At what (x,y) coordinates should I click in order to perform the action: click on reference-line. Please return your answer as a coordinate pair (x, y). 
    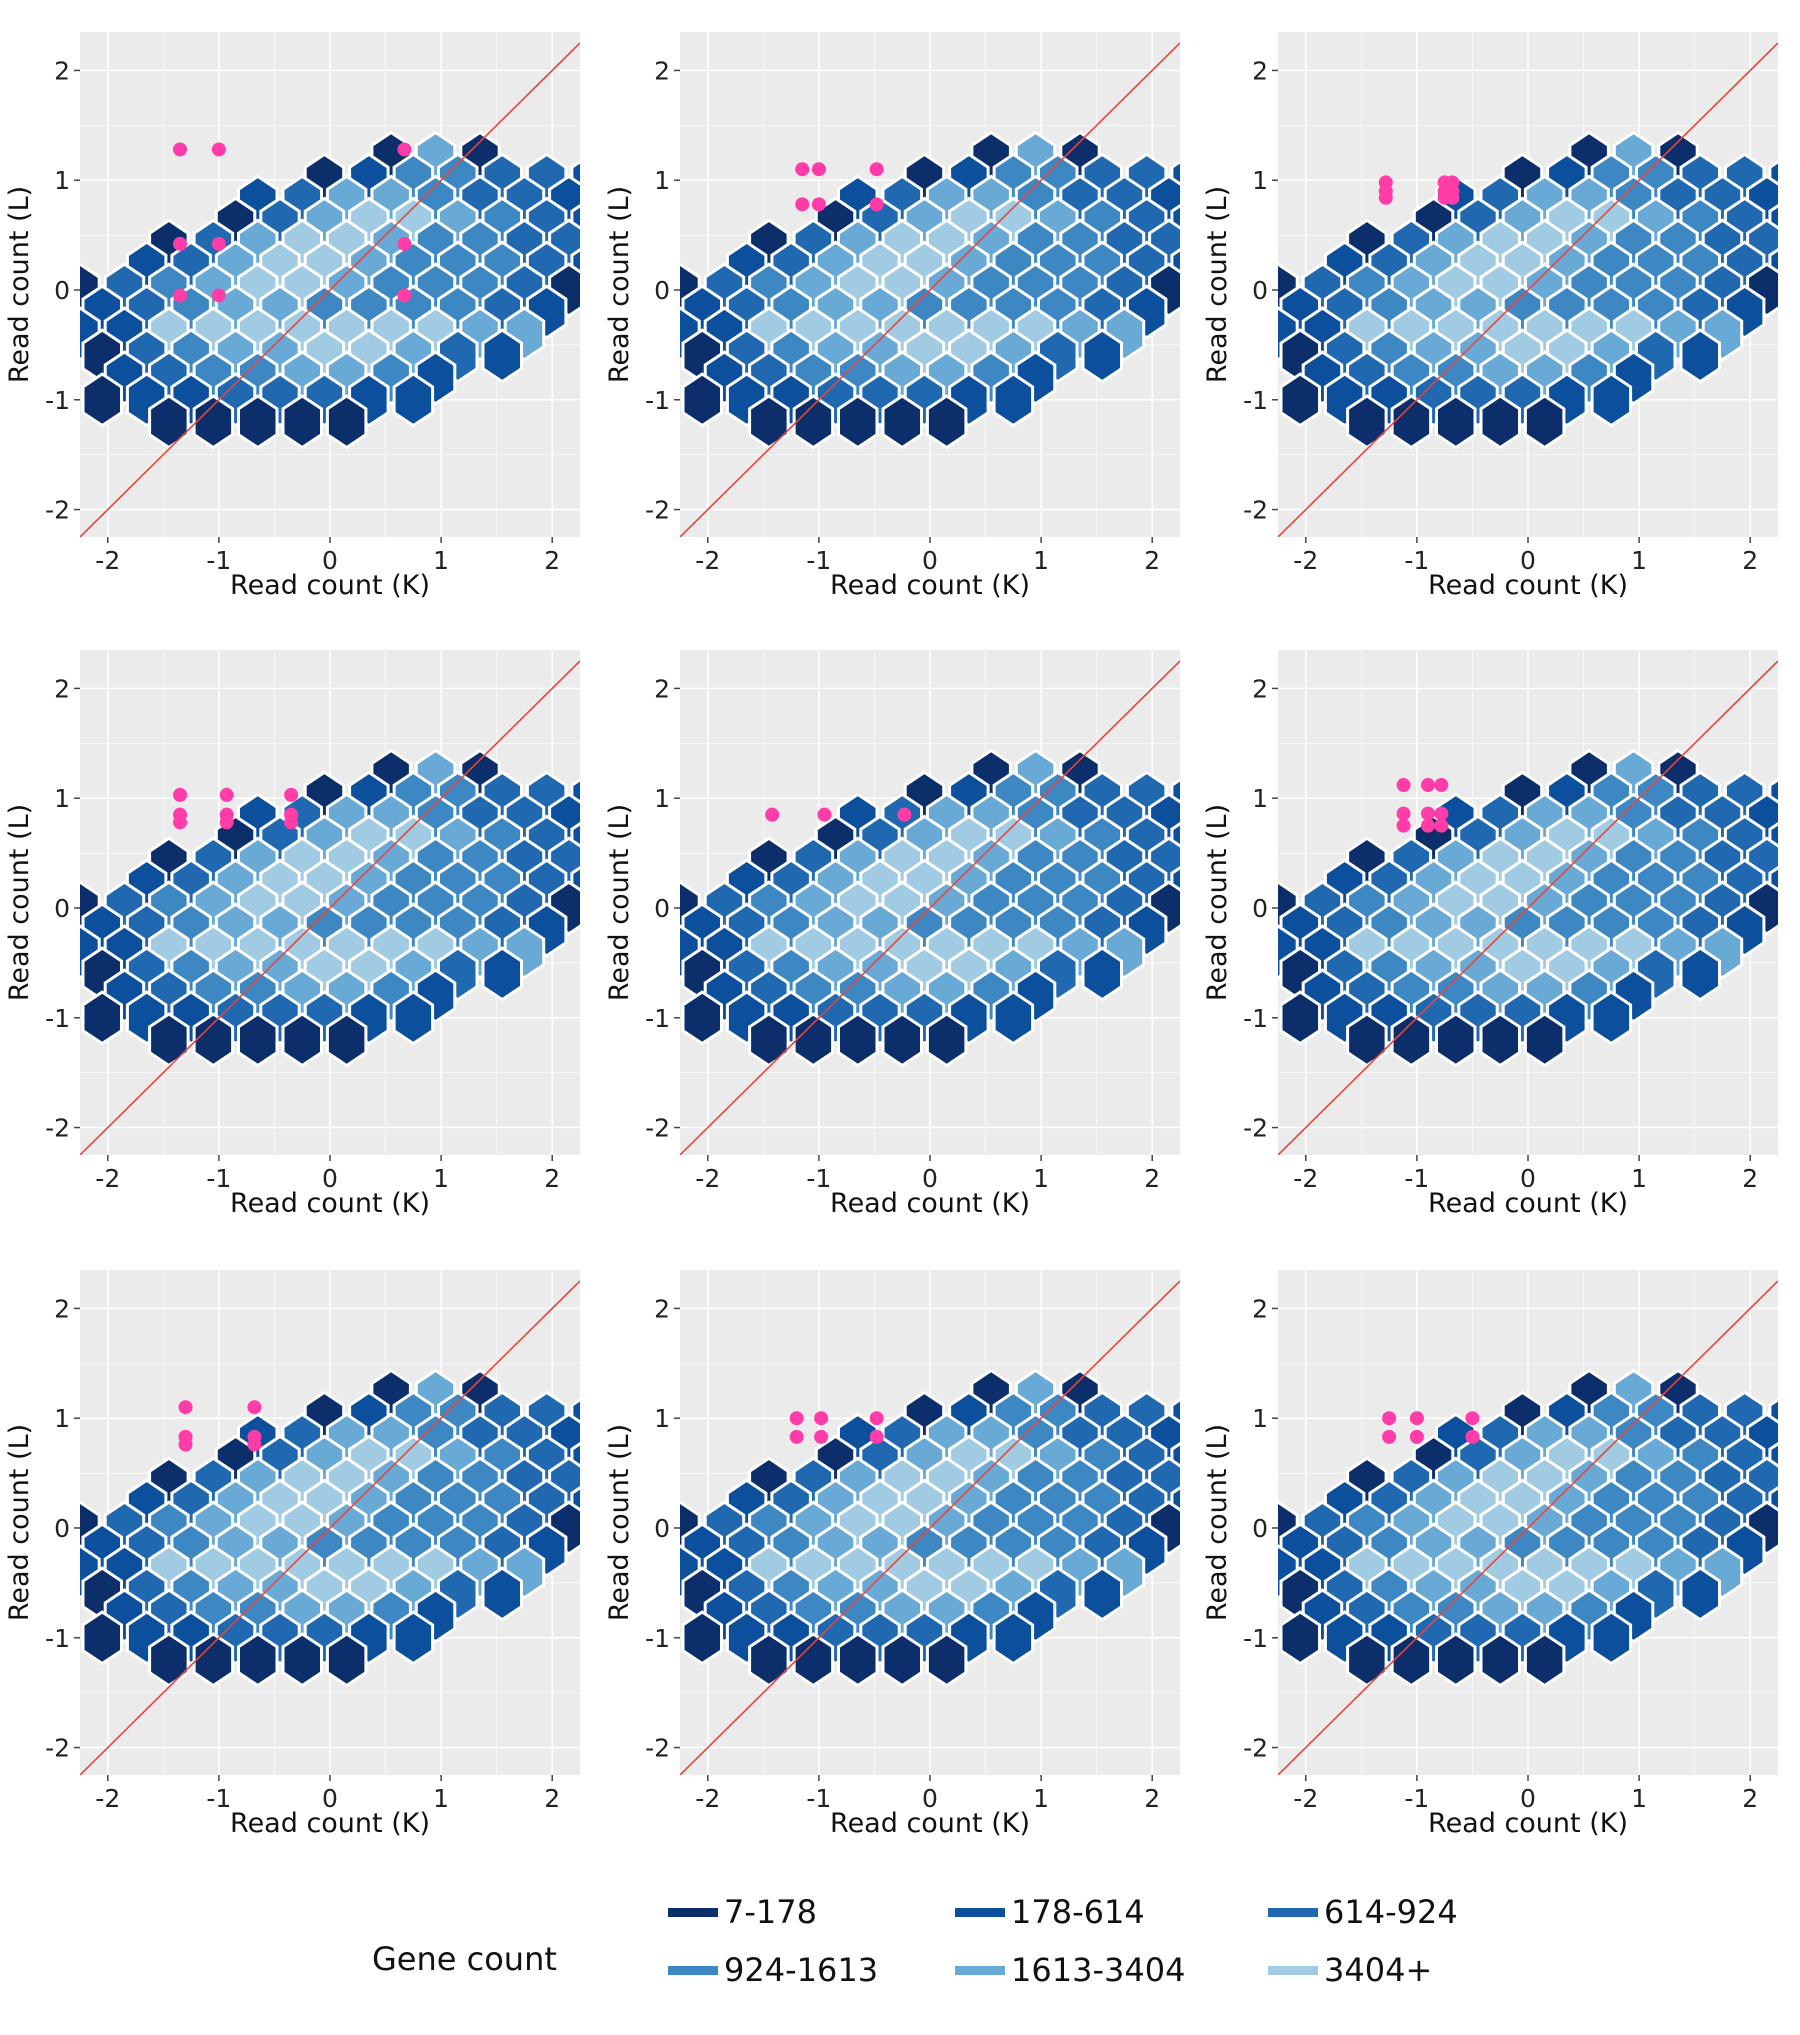
    Looking at the image, I should click on (1528, 907).